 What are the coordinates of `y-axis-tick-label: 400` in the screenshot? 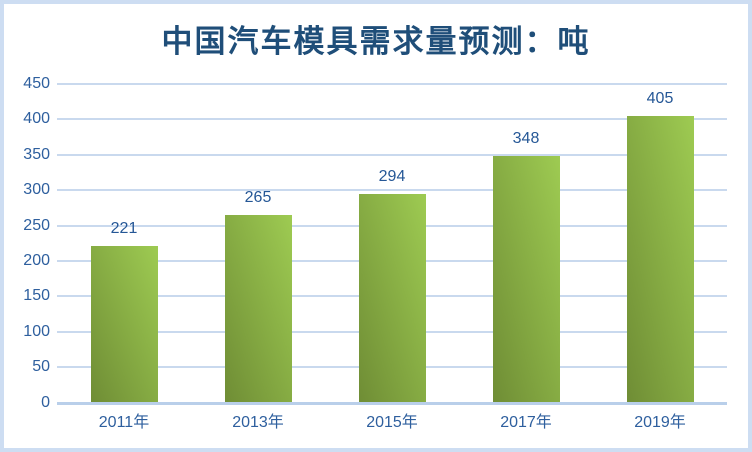 It's located at (36, 119).